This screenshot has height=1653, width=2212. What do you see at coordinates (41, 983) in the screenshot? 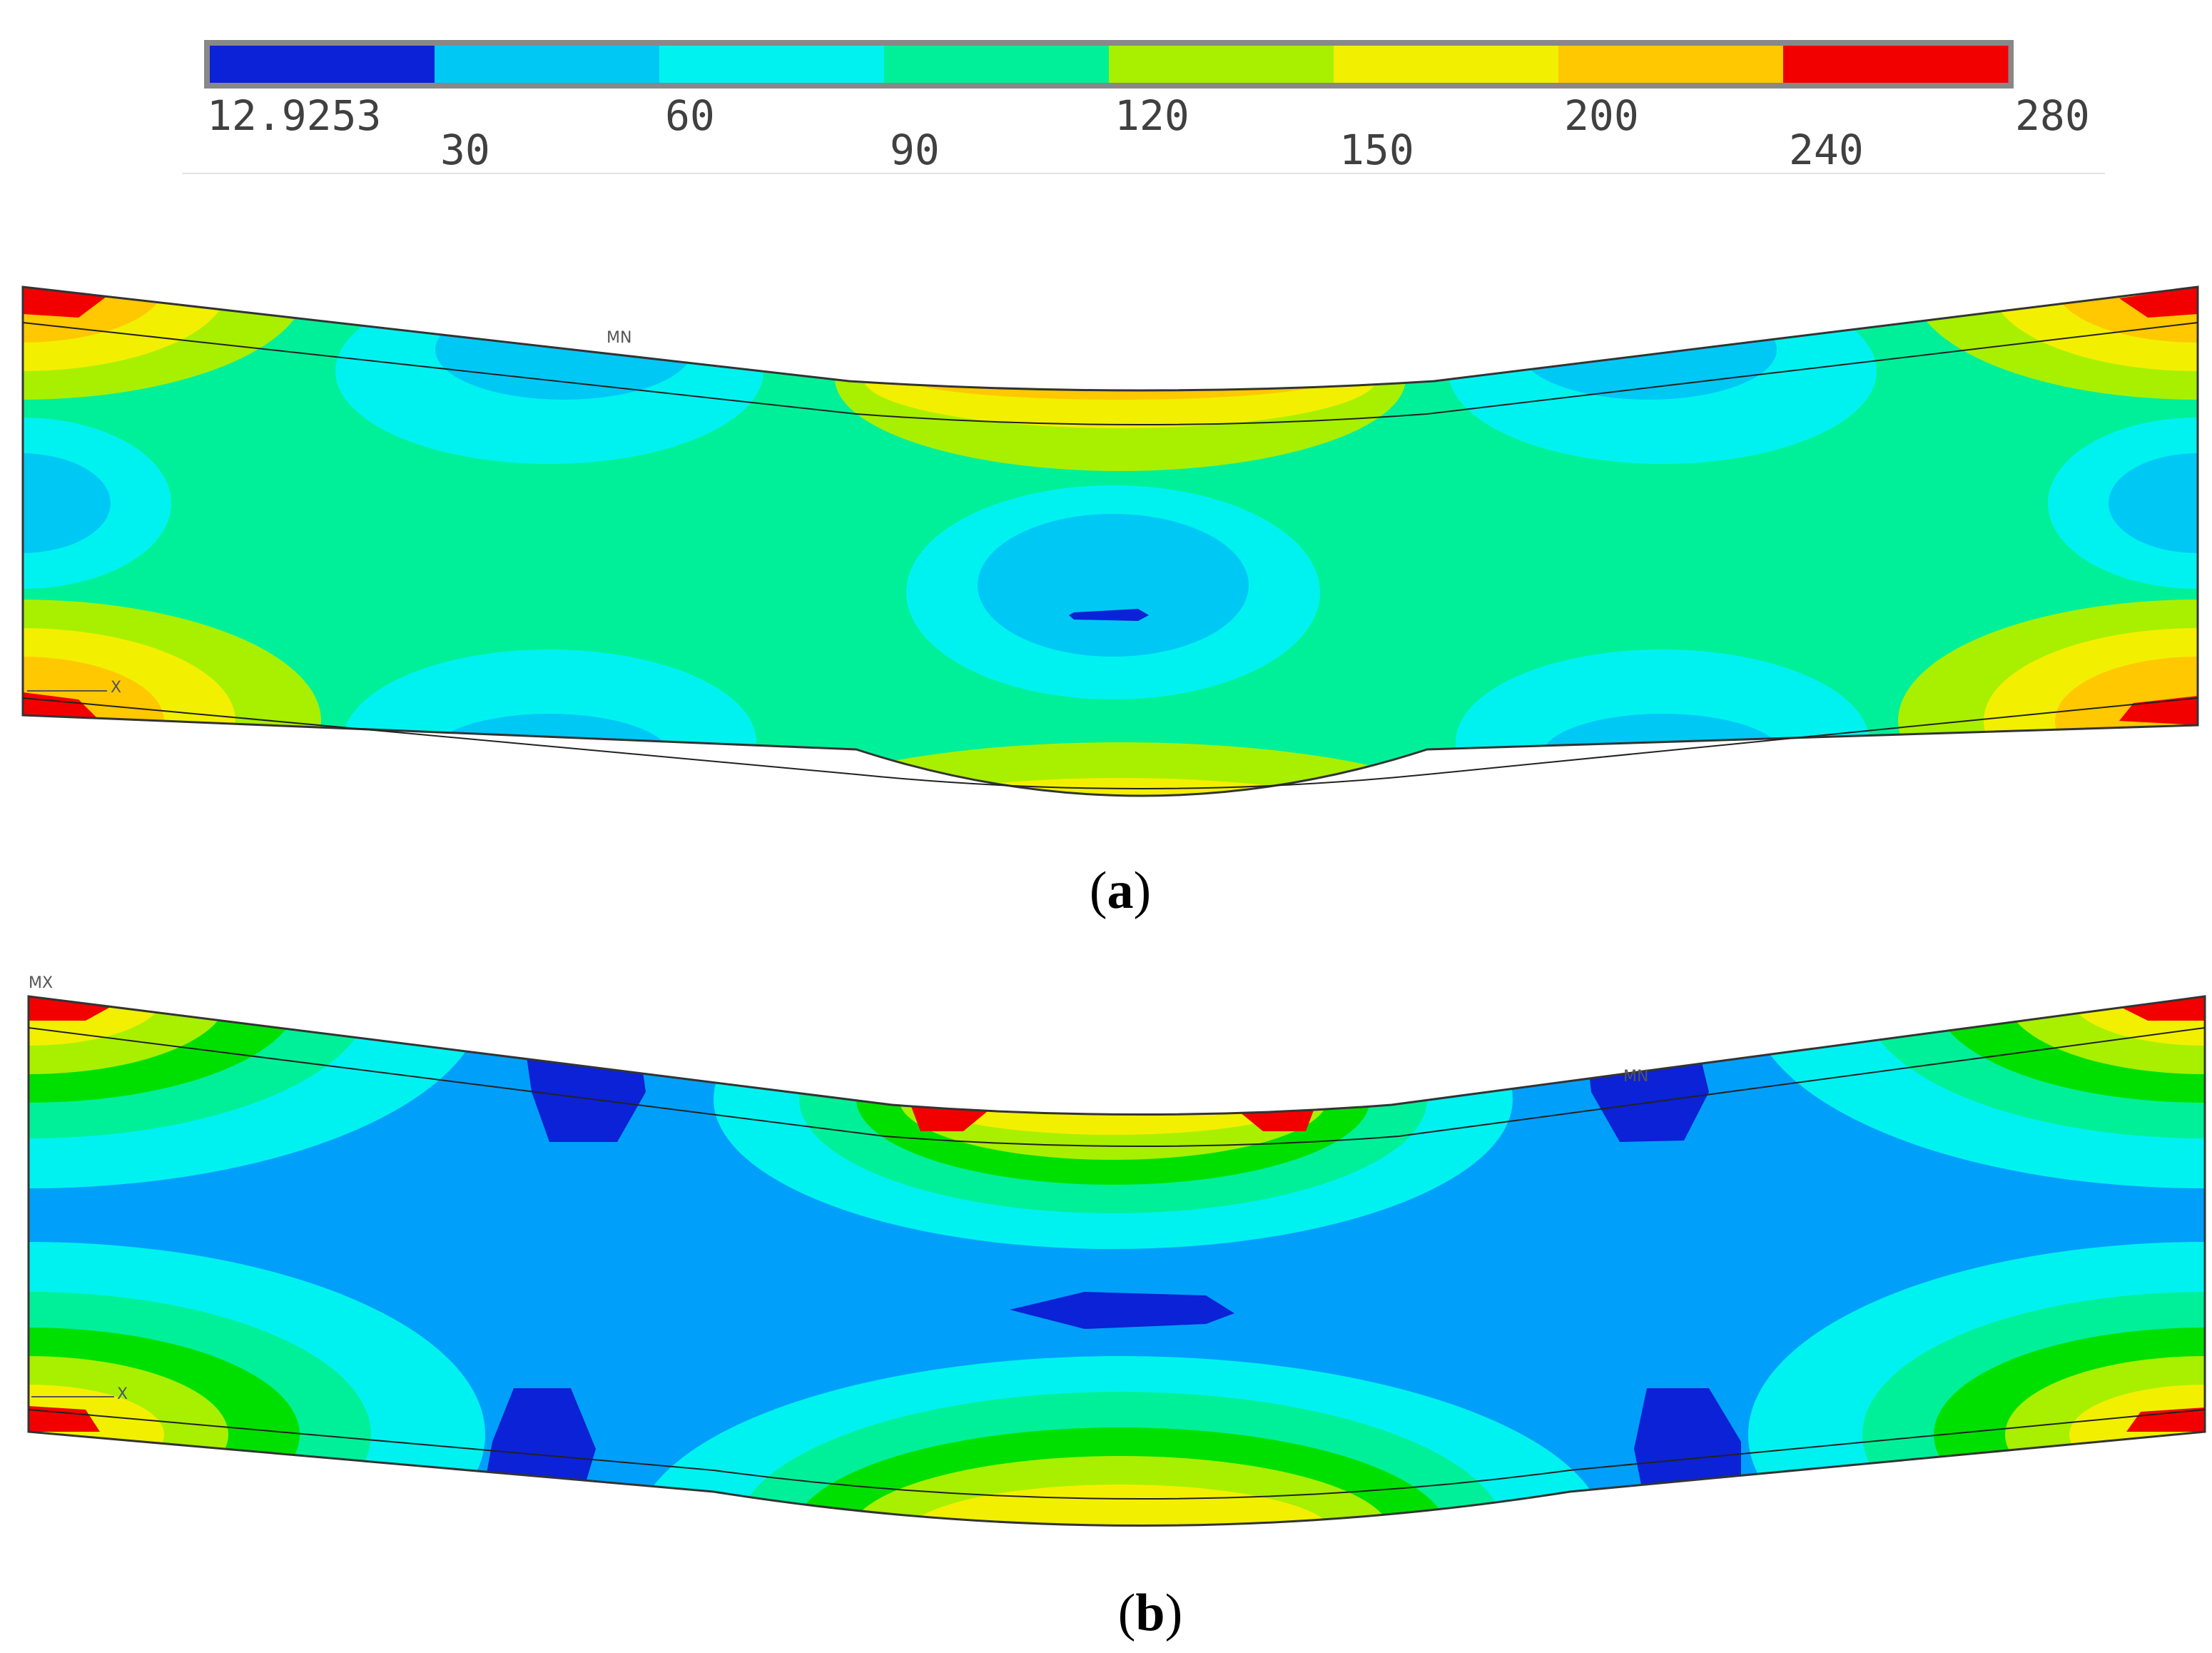
I see `max-marker-label: MX` at bounding box center [41, 983].